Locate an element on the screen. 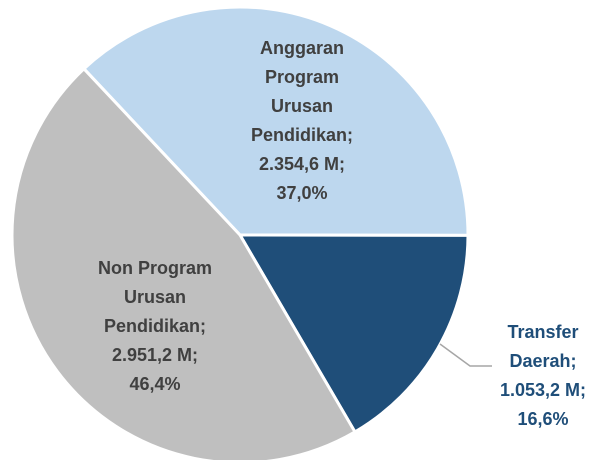  percent-label: 37,0% is located at coordinates (302, 193).